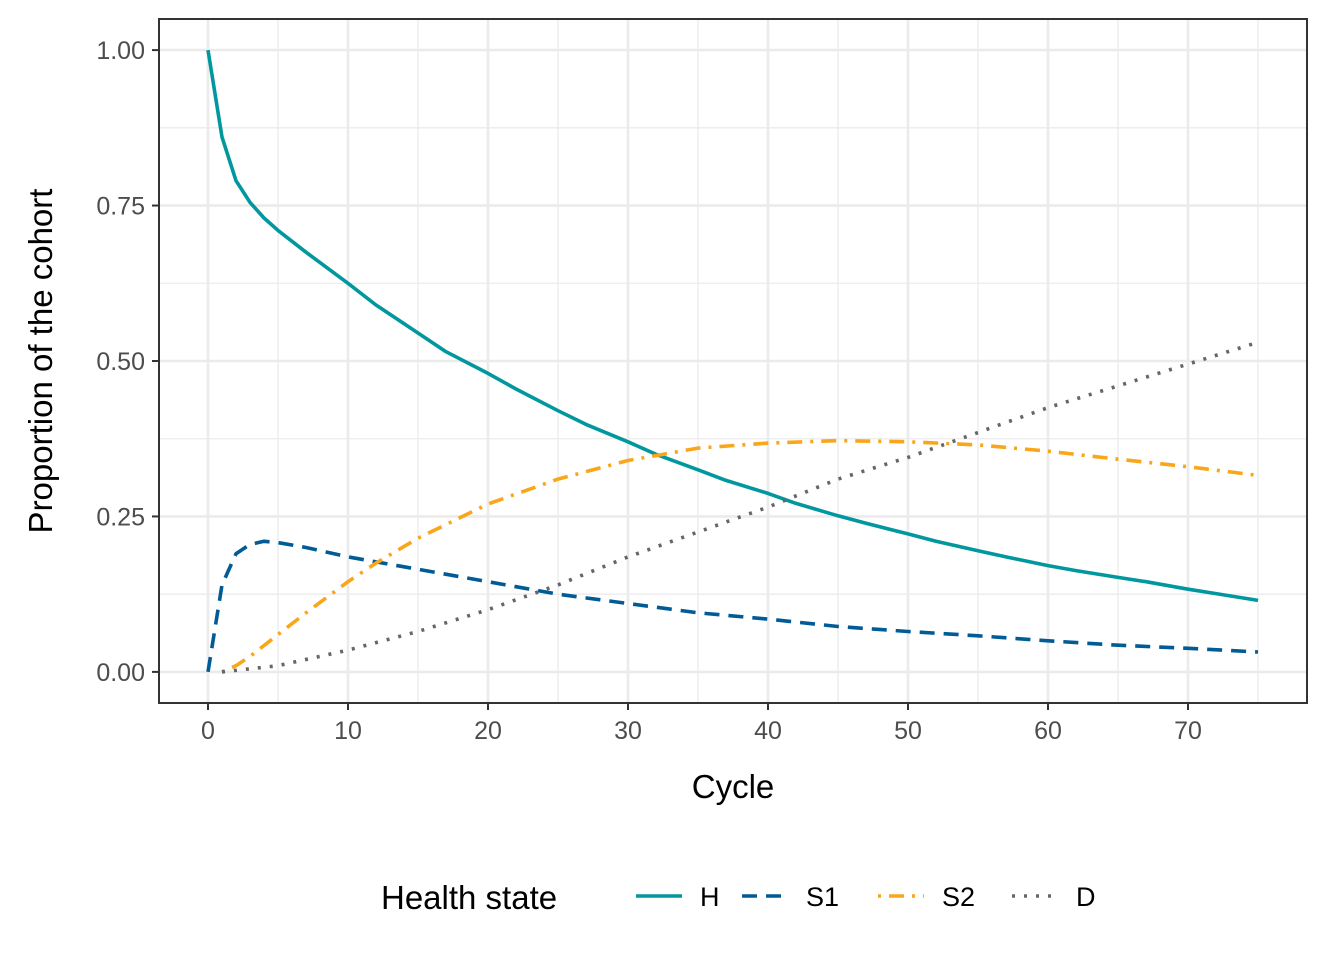 This screenshot has height=960, width=1344. I want to click on legend-items: H S1 S2 D, so click(866, 897).